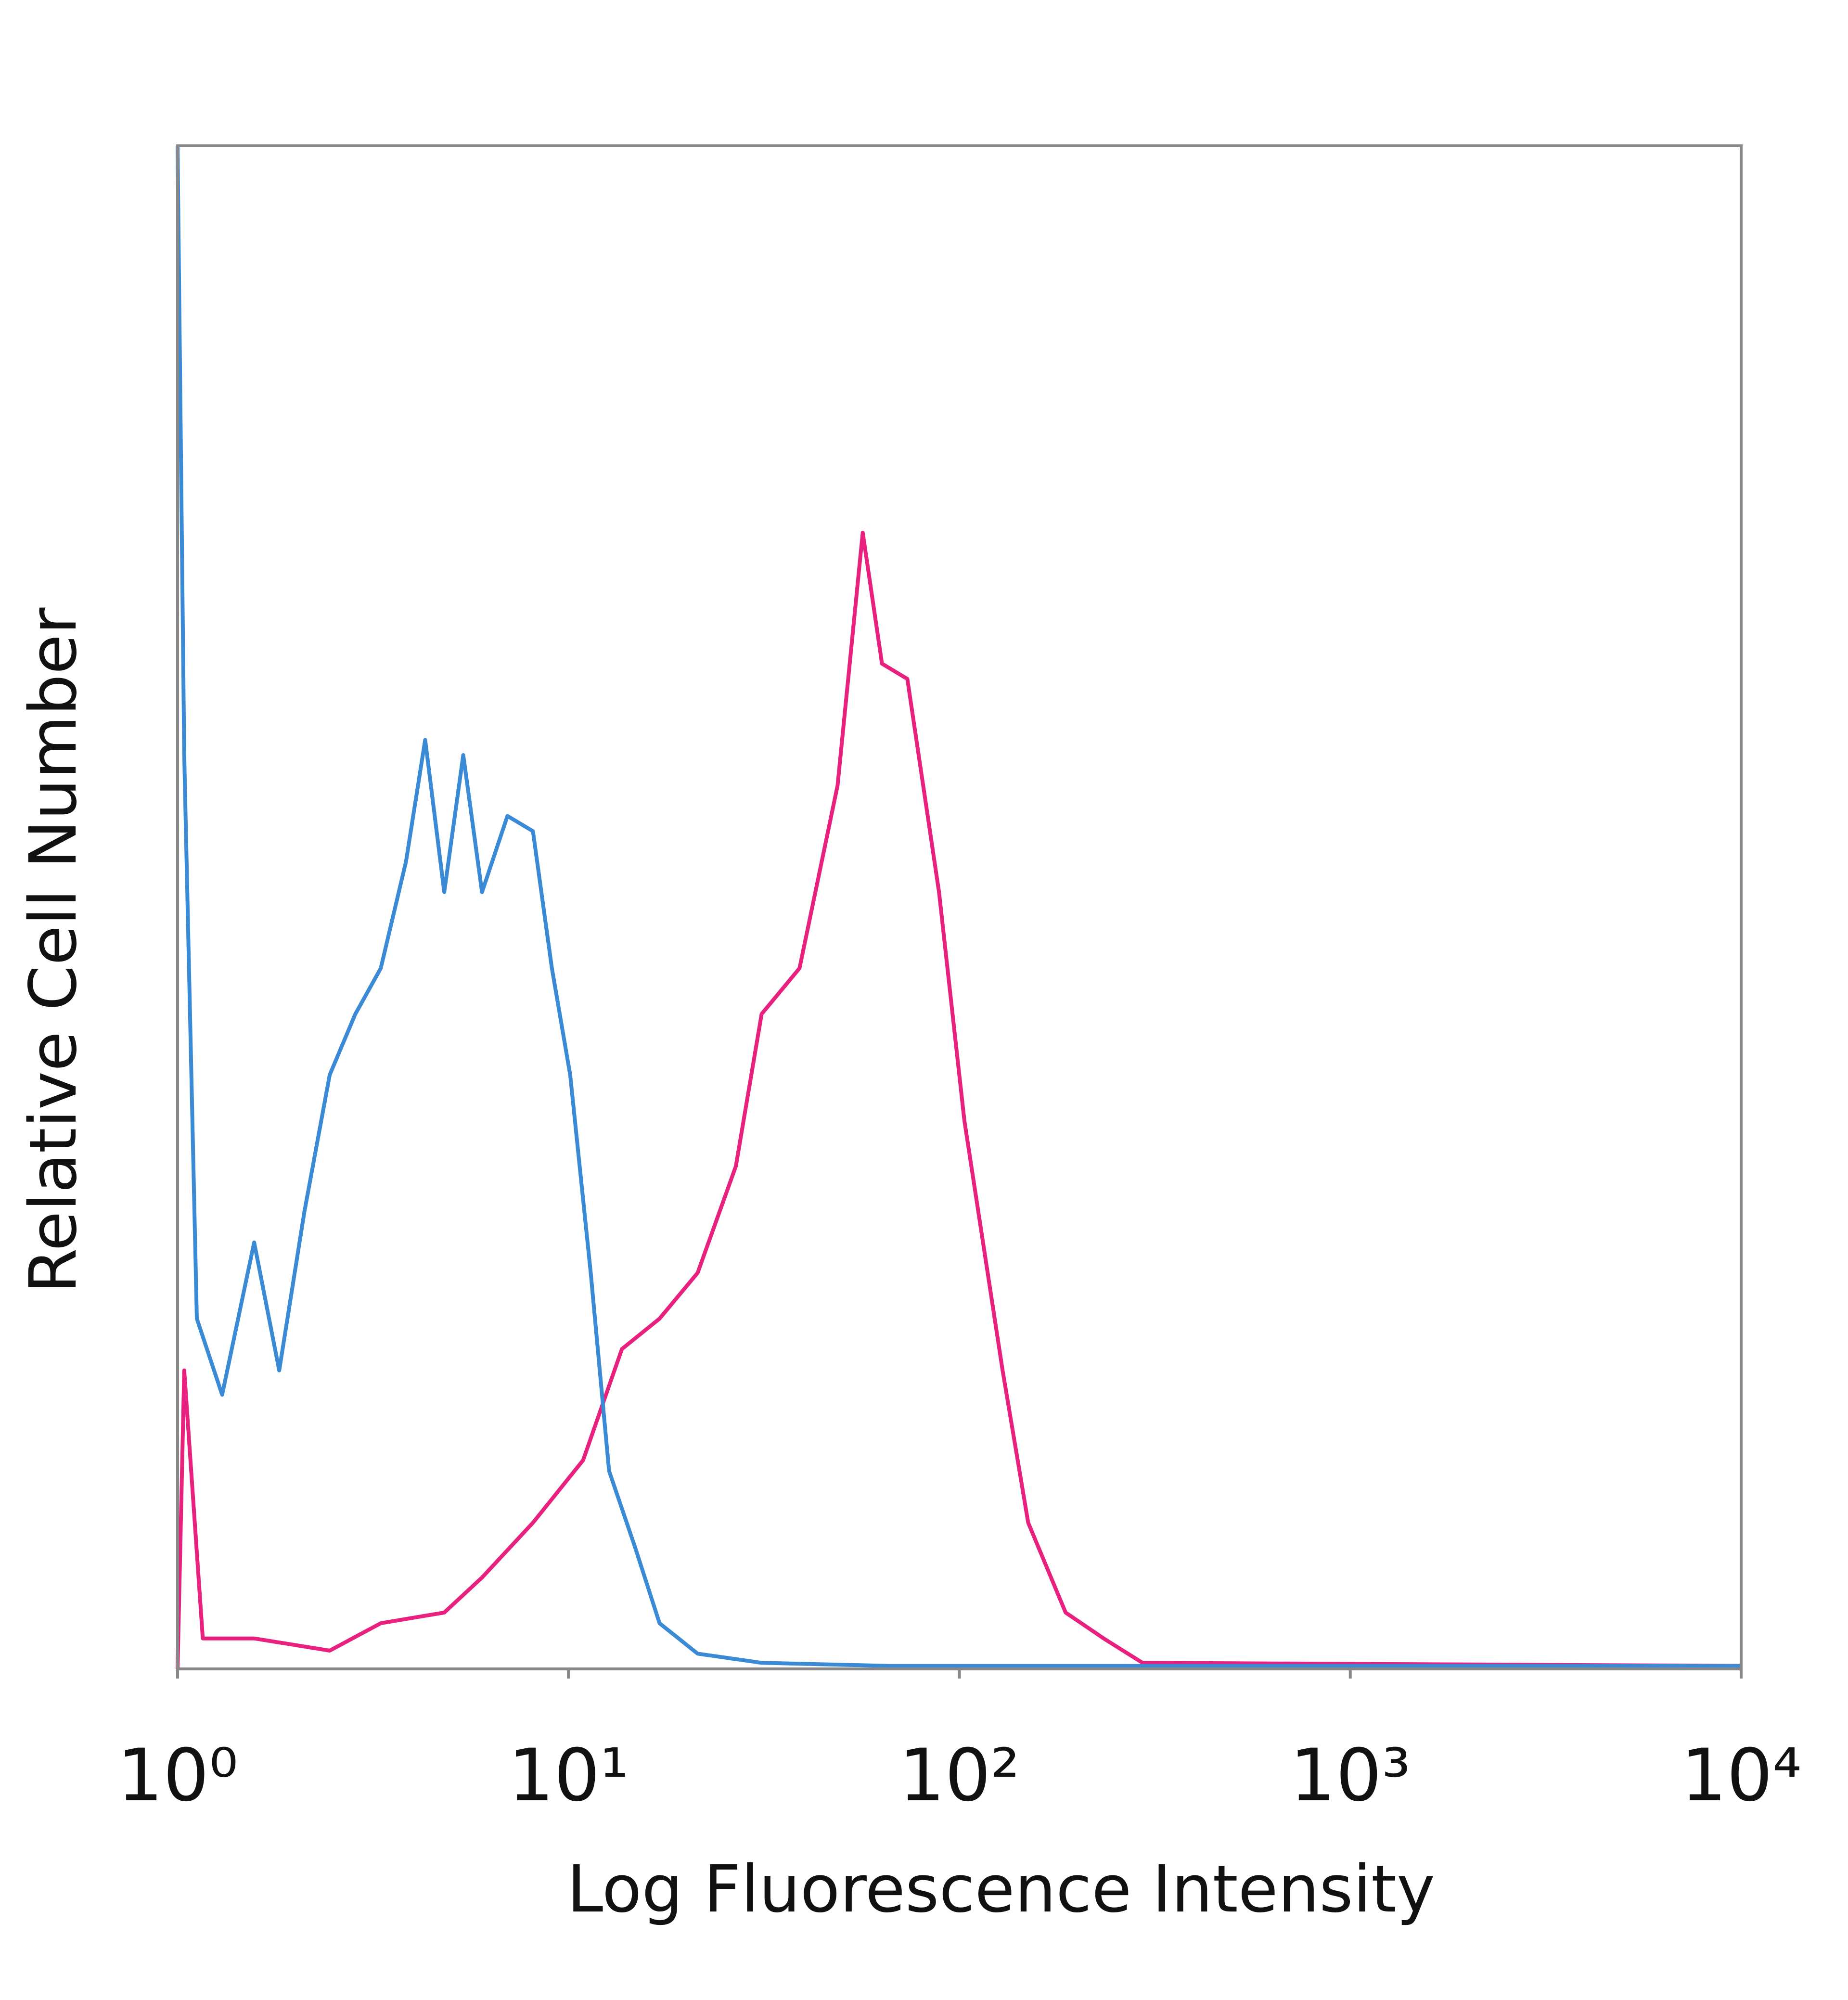 The image size is (1848, 2000). Describe the element at coordinates (53, 950) in the screenshot. I see `y-axis-label: Relative Cell Number` at that location.